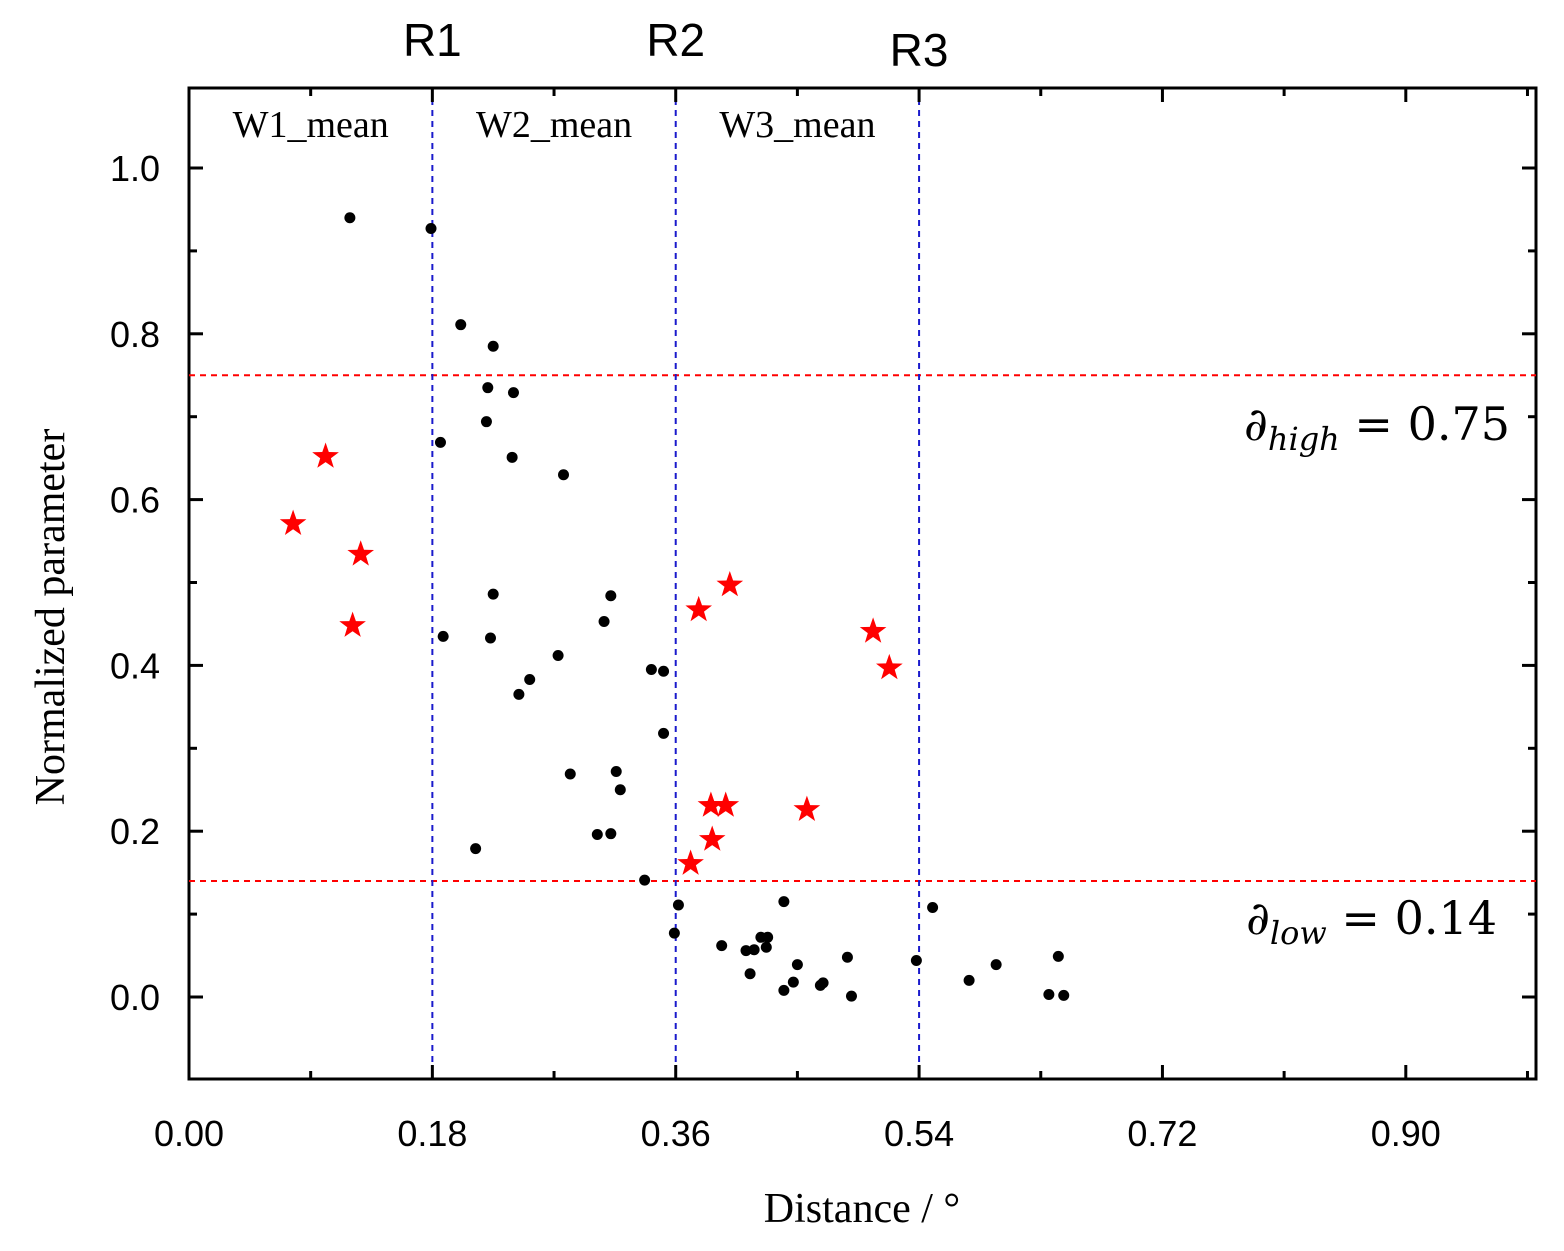 The height and width of the screenshot is (1251, 1564). Describe the element at coordinates (1412, 918) in the screenshot. I see `threshold-value: = 0.14` at that location.